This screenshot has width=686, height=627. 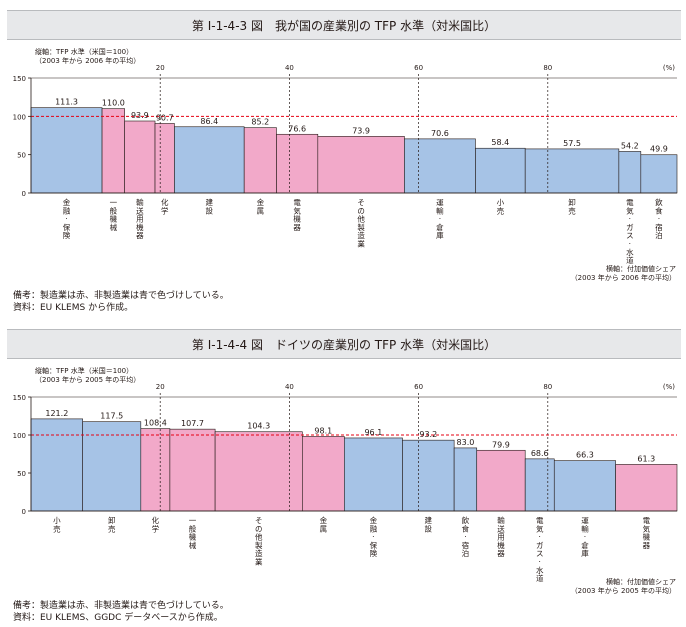 I want to click on y-tick-label: 50, so click(x=21, y=156).